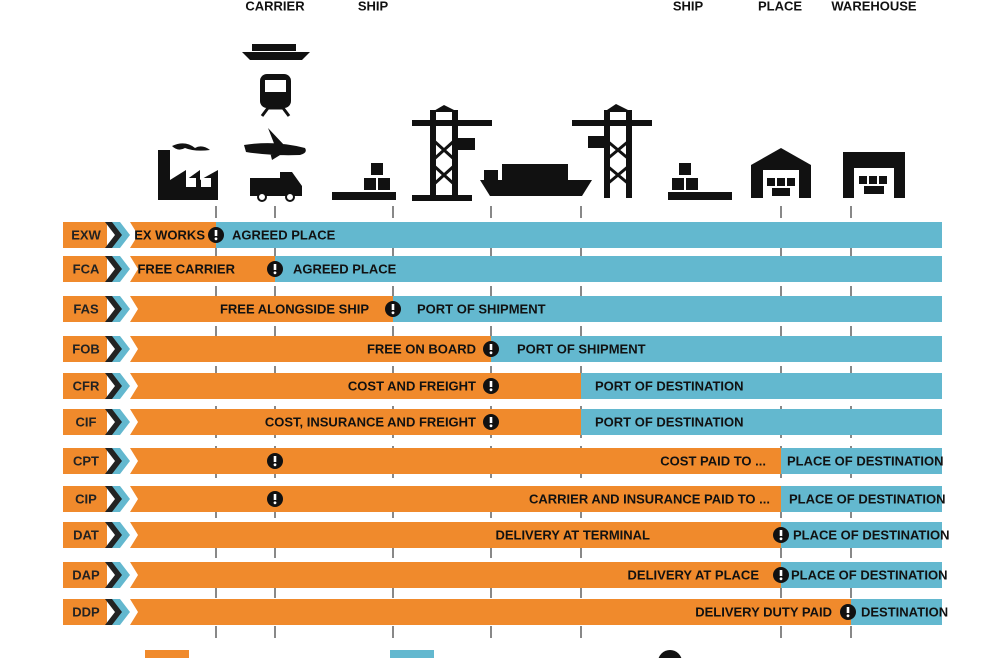 The width and height of the screenshot is (1000, 663). What do you see at coordinates (345, 268) in the screenshot?
I see `buyer-label: AGREED PLACE` at bounding box center [345, 268].